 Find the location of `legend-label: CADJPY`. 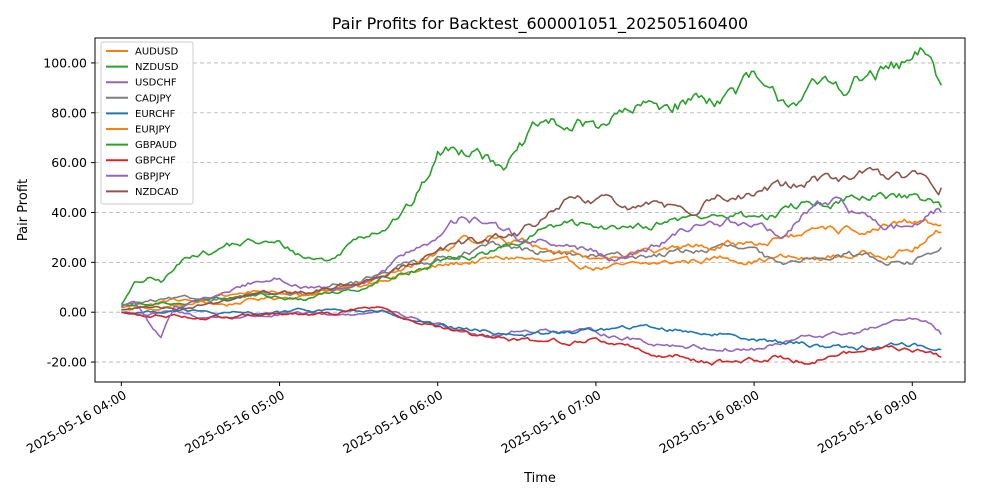

legend-label: CADJPY is located at coordinates (153, 98).